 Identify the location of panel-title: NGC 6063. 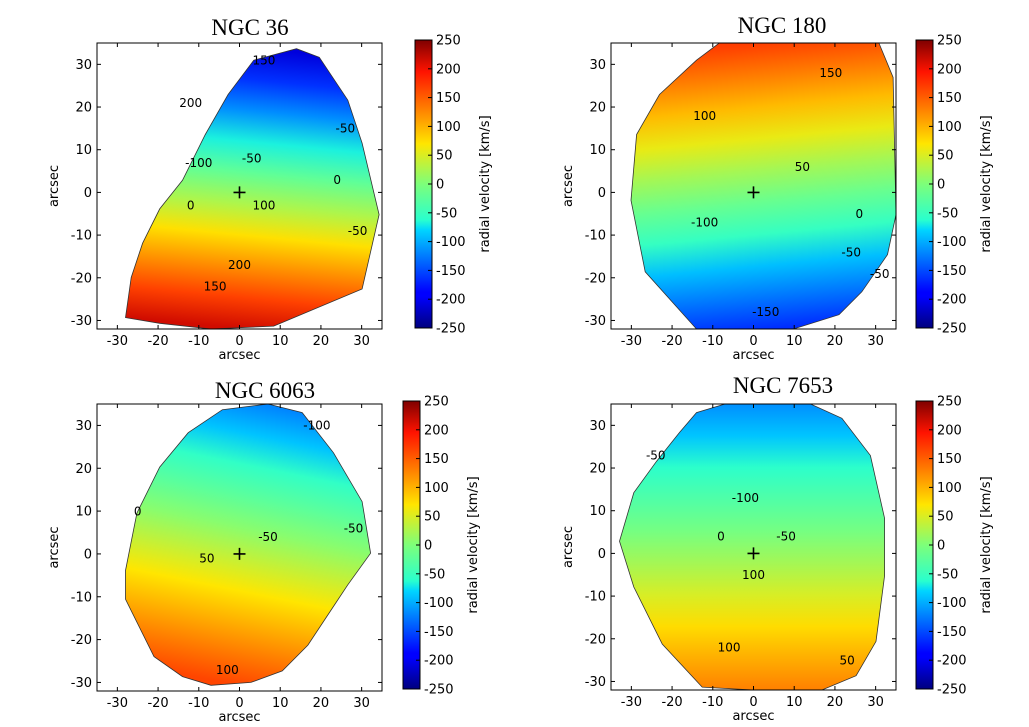
(265, 390).